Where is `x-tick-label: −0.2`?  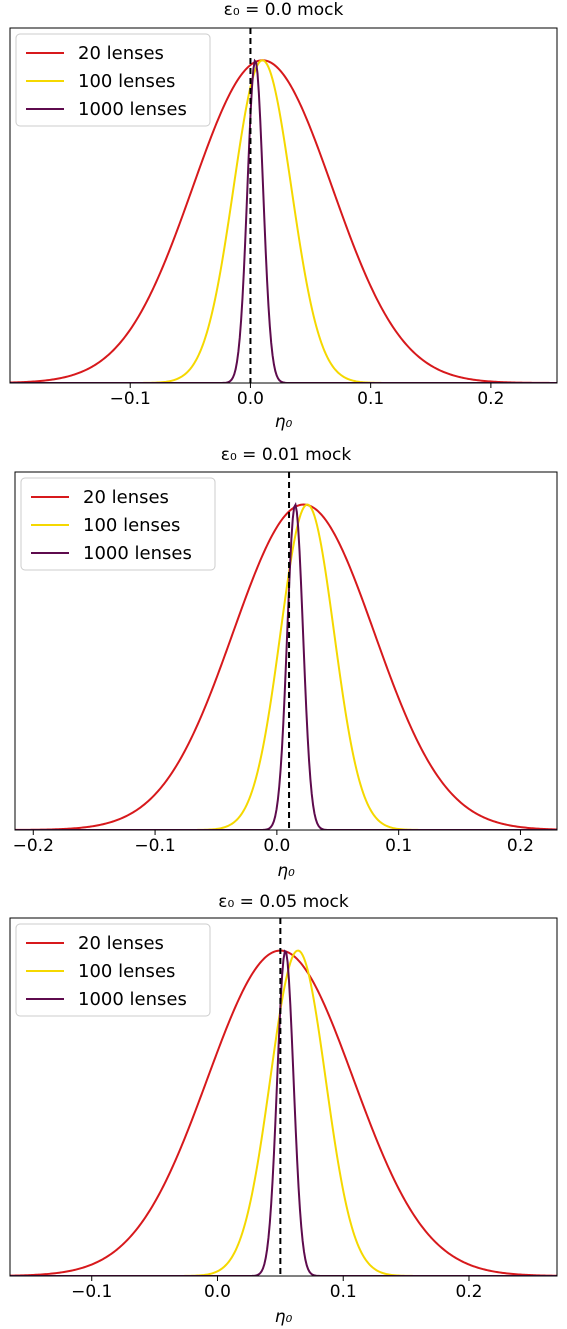
x-tick-label: −0.2 is located at coordinates (33, 846).